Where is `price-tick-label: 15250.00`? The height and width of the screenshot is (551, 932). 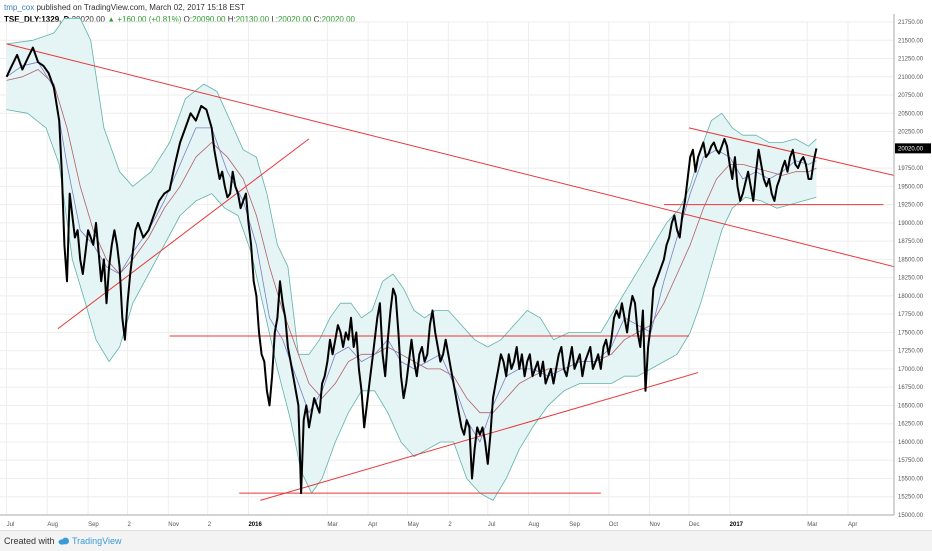
price-tick-label: 15250.00 is located at coordinates (911, 498).